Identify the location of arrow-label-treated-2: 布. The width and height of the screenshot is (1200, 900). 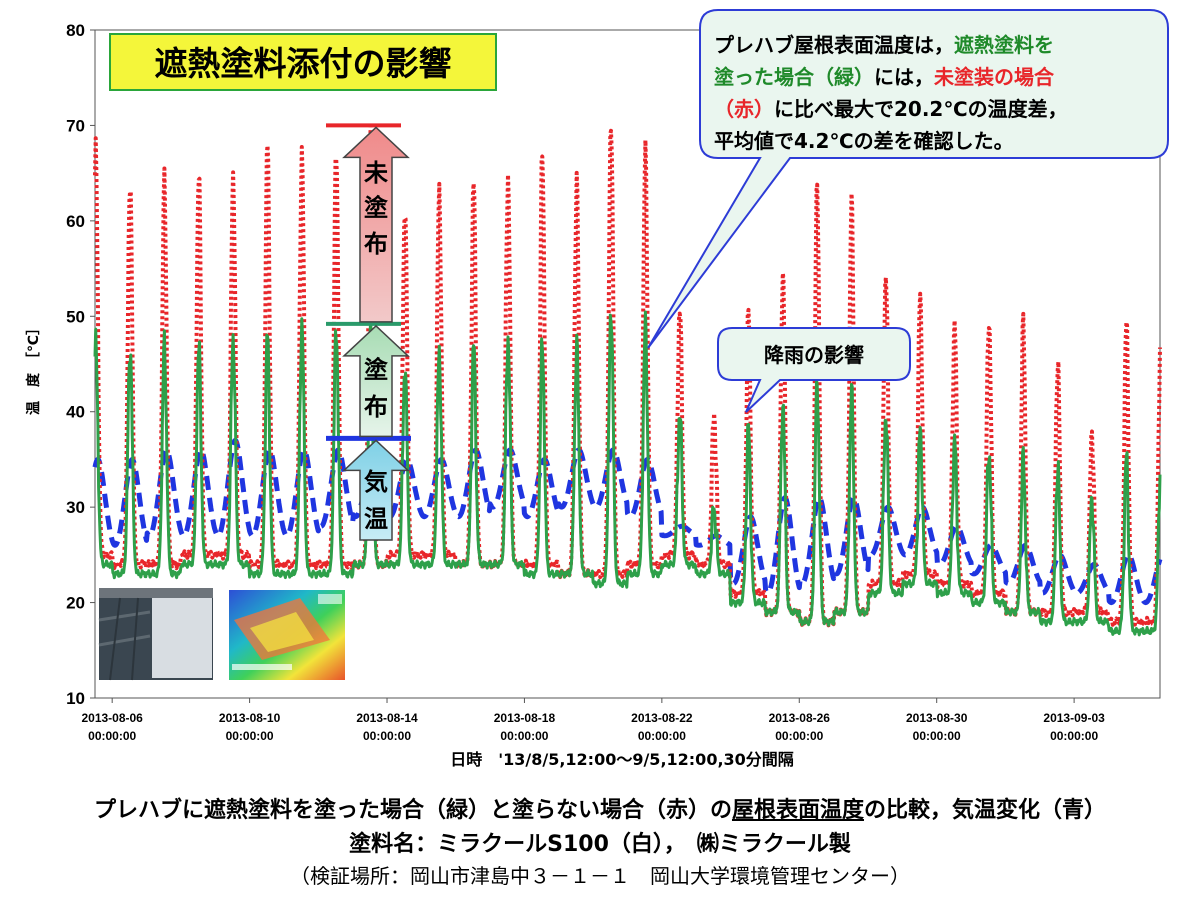
(376, 407).